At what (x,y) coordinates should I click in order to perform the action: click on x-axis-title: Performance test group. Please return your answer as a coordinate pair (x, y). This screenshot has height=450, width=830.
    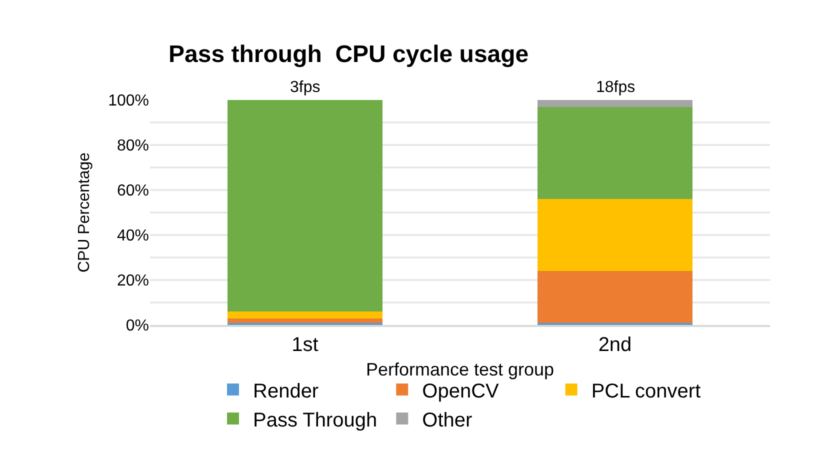
    Looking at the image, I should click on (460, 370).